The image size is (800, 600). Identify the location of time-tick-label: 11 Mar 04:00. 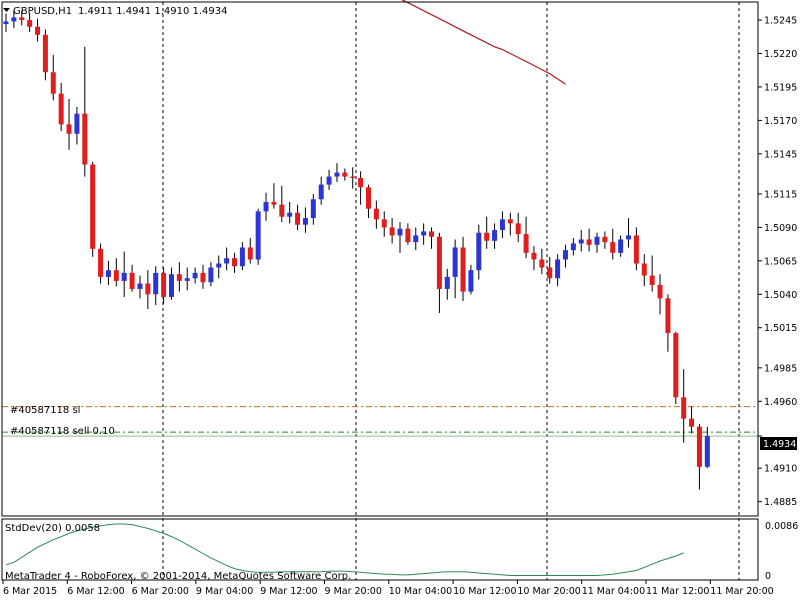
(613, 591).